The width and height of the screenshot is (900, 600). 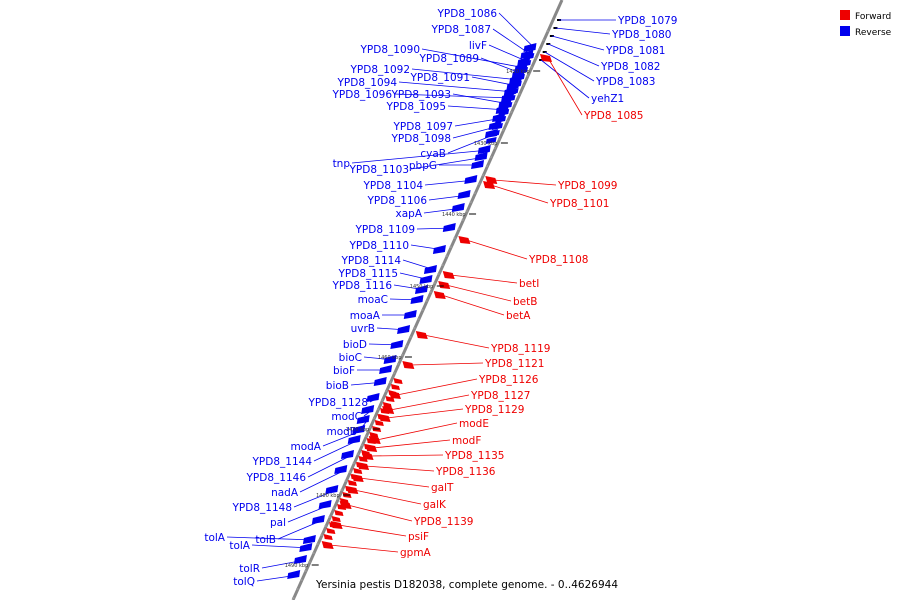 What do you see at coordinates (478, 46) in the screenshot?
I see `gene-label-livf: livF` at bounding box center [478, 46].